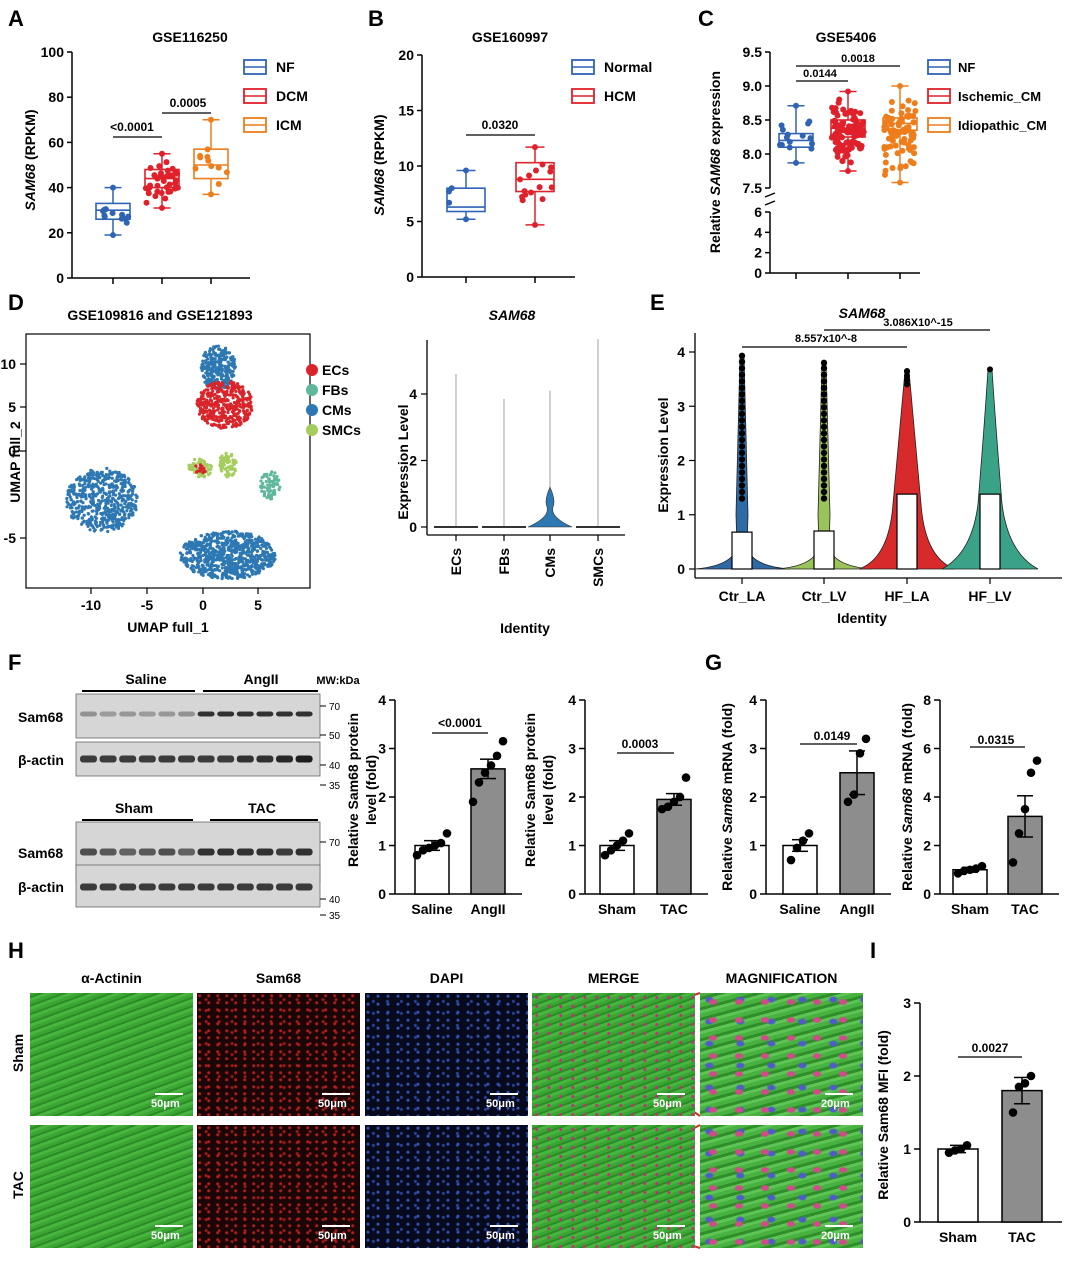  Describe the element at coordinates (165, 1104) in the screenshot. I see `scale-bar-label: 50μm` at that location.